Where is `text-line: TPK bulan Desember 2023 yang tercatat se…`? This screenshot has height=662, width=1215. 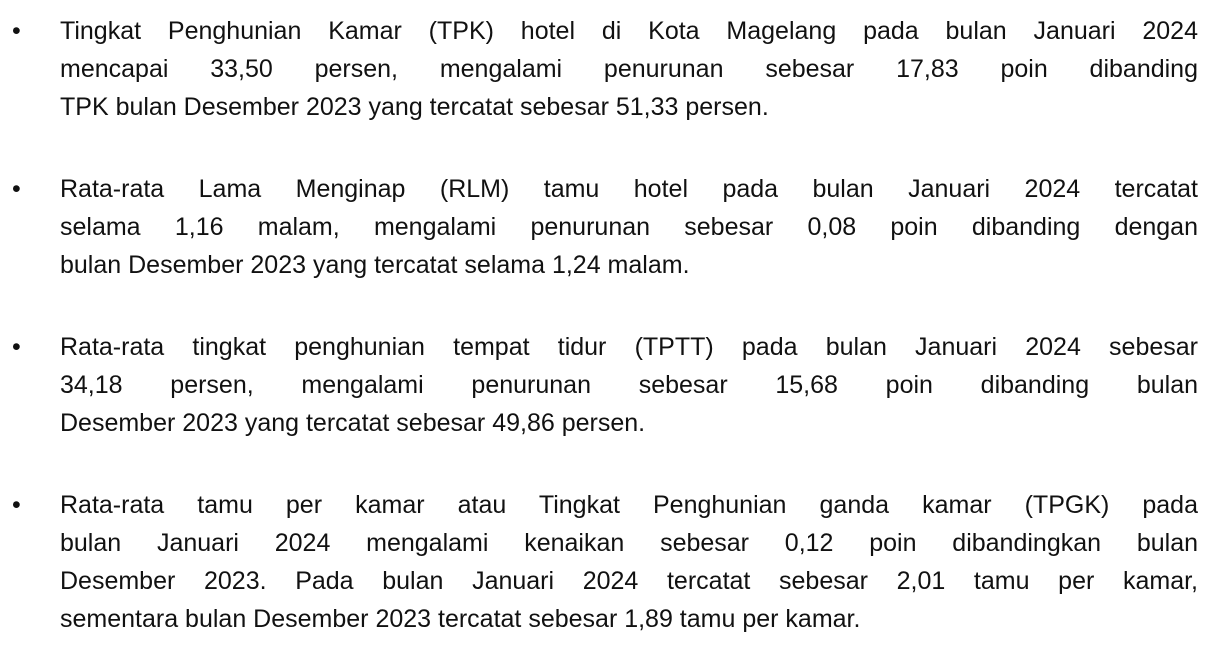
text-line: TPK bulan Desember 2023 yang tercatat se… is located at coordinates (414, 107).